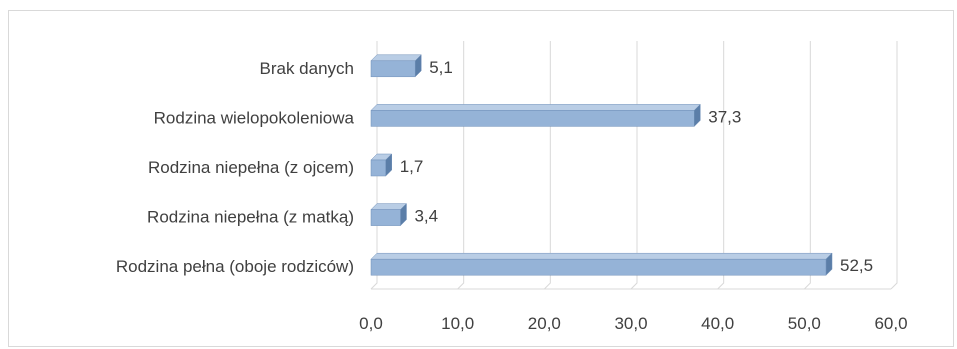 Image resolution: width=957 pixels, height=349 pixels. Describe the element at coordinates (890, 323) in the screenshot. I see `x-tick-label: 60,0` at that location.